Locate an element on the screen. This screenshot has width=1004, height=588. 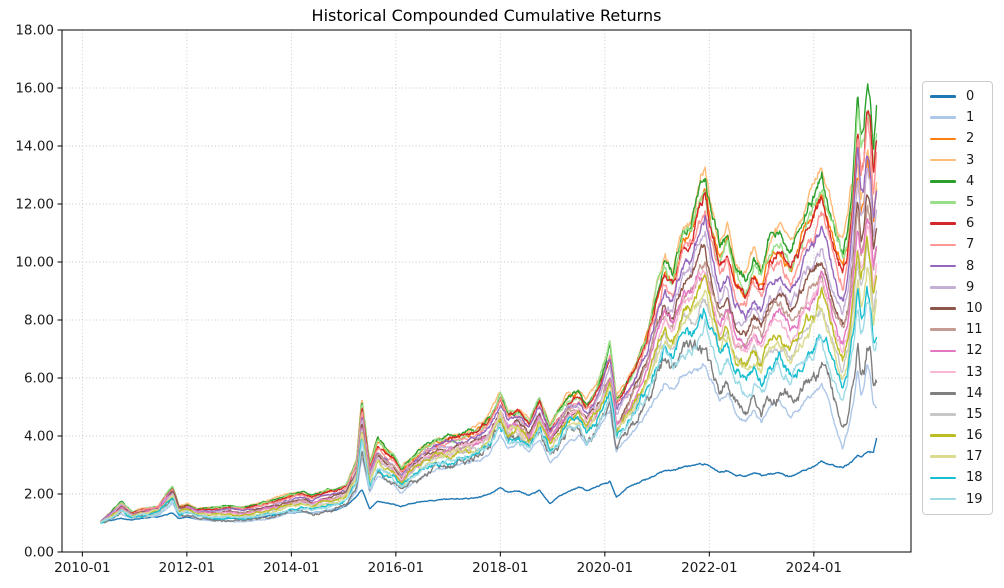
legend-item-8: 8 is located at coordinates (956, 266).